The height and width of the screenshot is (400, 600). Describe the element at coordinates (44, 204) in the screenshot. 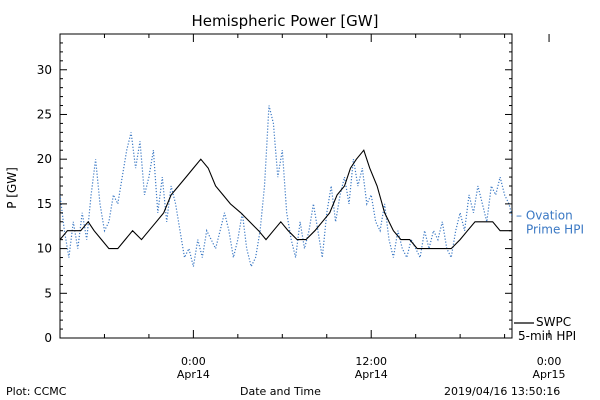

I see `y-tick-label: 15` at that location.